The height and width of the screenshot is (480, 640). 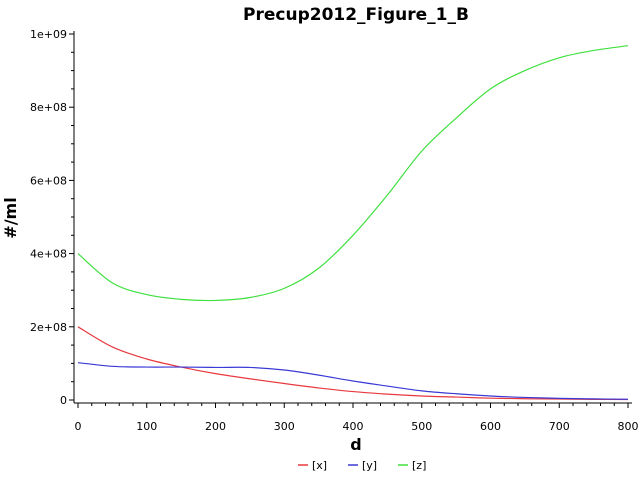 I want to click on y-tick-label: 1e+09, so click(x=48, y=34).